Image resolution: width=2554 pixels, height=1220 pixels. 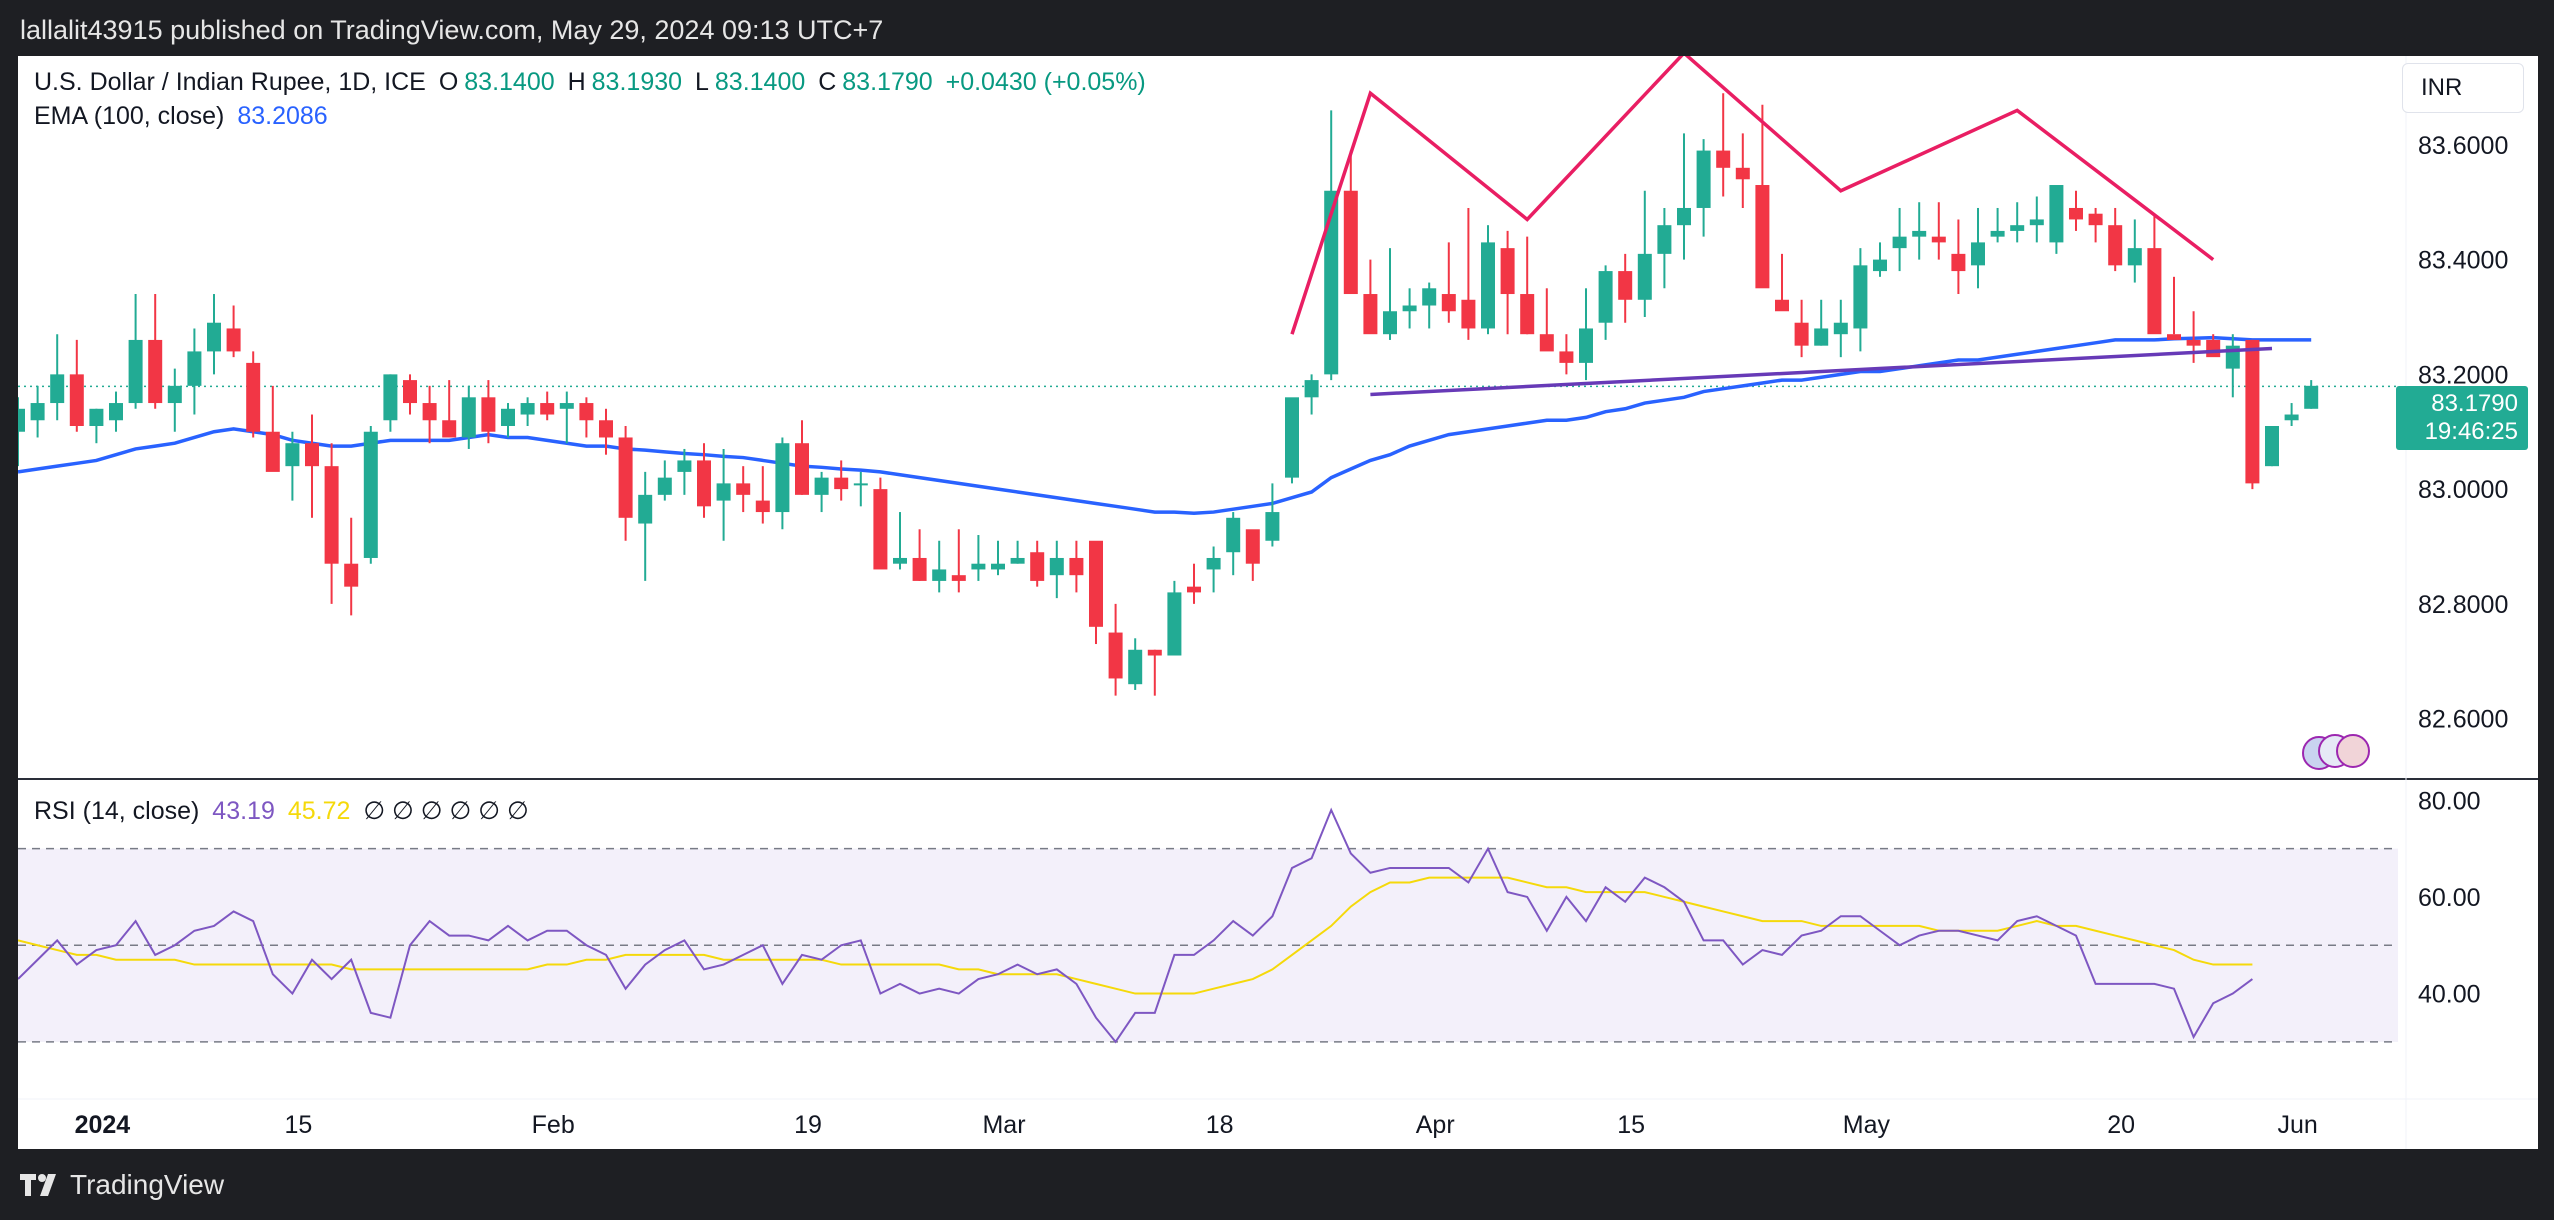 What do you see at coordinates (760, 82) in the screenshot?
I see `low-value: 83.1400` at bounding box center [760, 82].